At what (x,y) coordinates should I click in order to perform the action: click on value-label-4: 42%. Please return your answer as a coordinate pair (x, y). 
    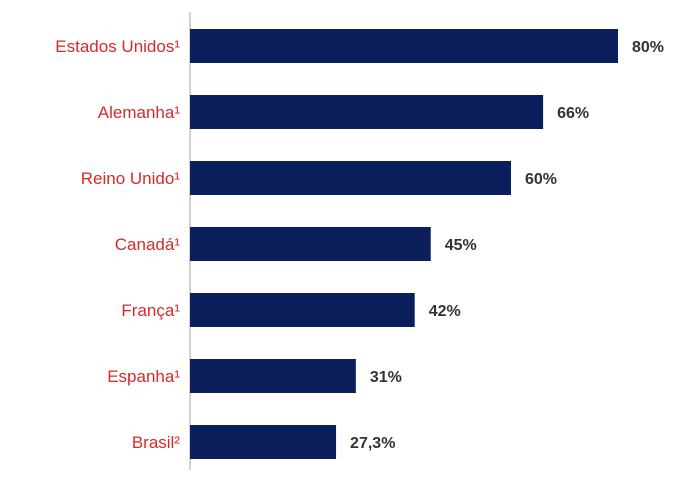
    Looking at the image, I should click on (445, 311).